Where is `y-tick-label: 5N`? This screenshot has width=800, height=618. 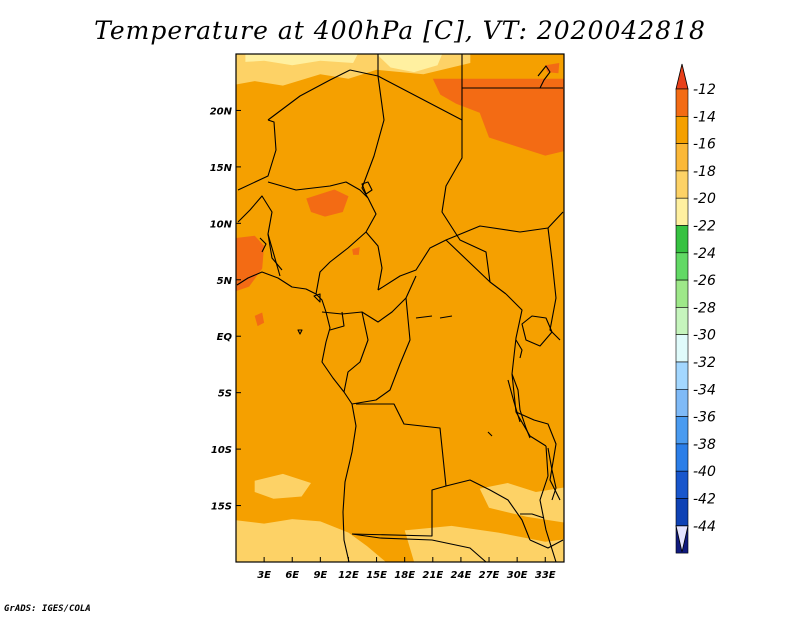
y-tick-label: 5N is located at coordinates (225, 281).